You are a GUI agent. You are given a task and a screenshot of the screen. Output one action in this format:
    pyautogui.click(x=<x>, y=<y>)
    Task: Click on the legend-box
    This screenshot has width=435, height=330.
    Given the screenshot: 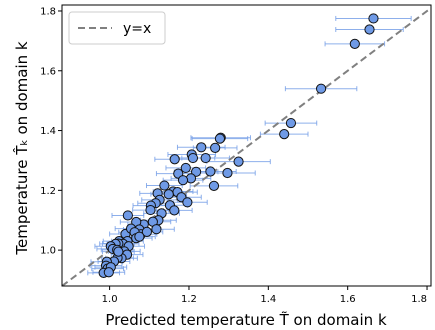 What is the action you would take?
    pyautogui.click(x=117, y=28)
    